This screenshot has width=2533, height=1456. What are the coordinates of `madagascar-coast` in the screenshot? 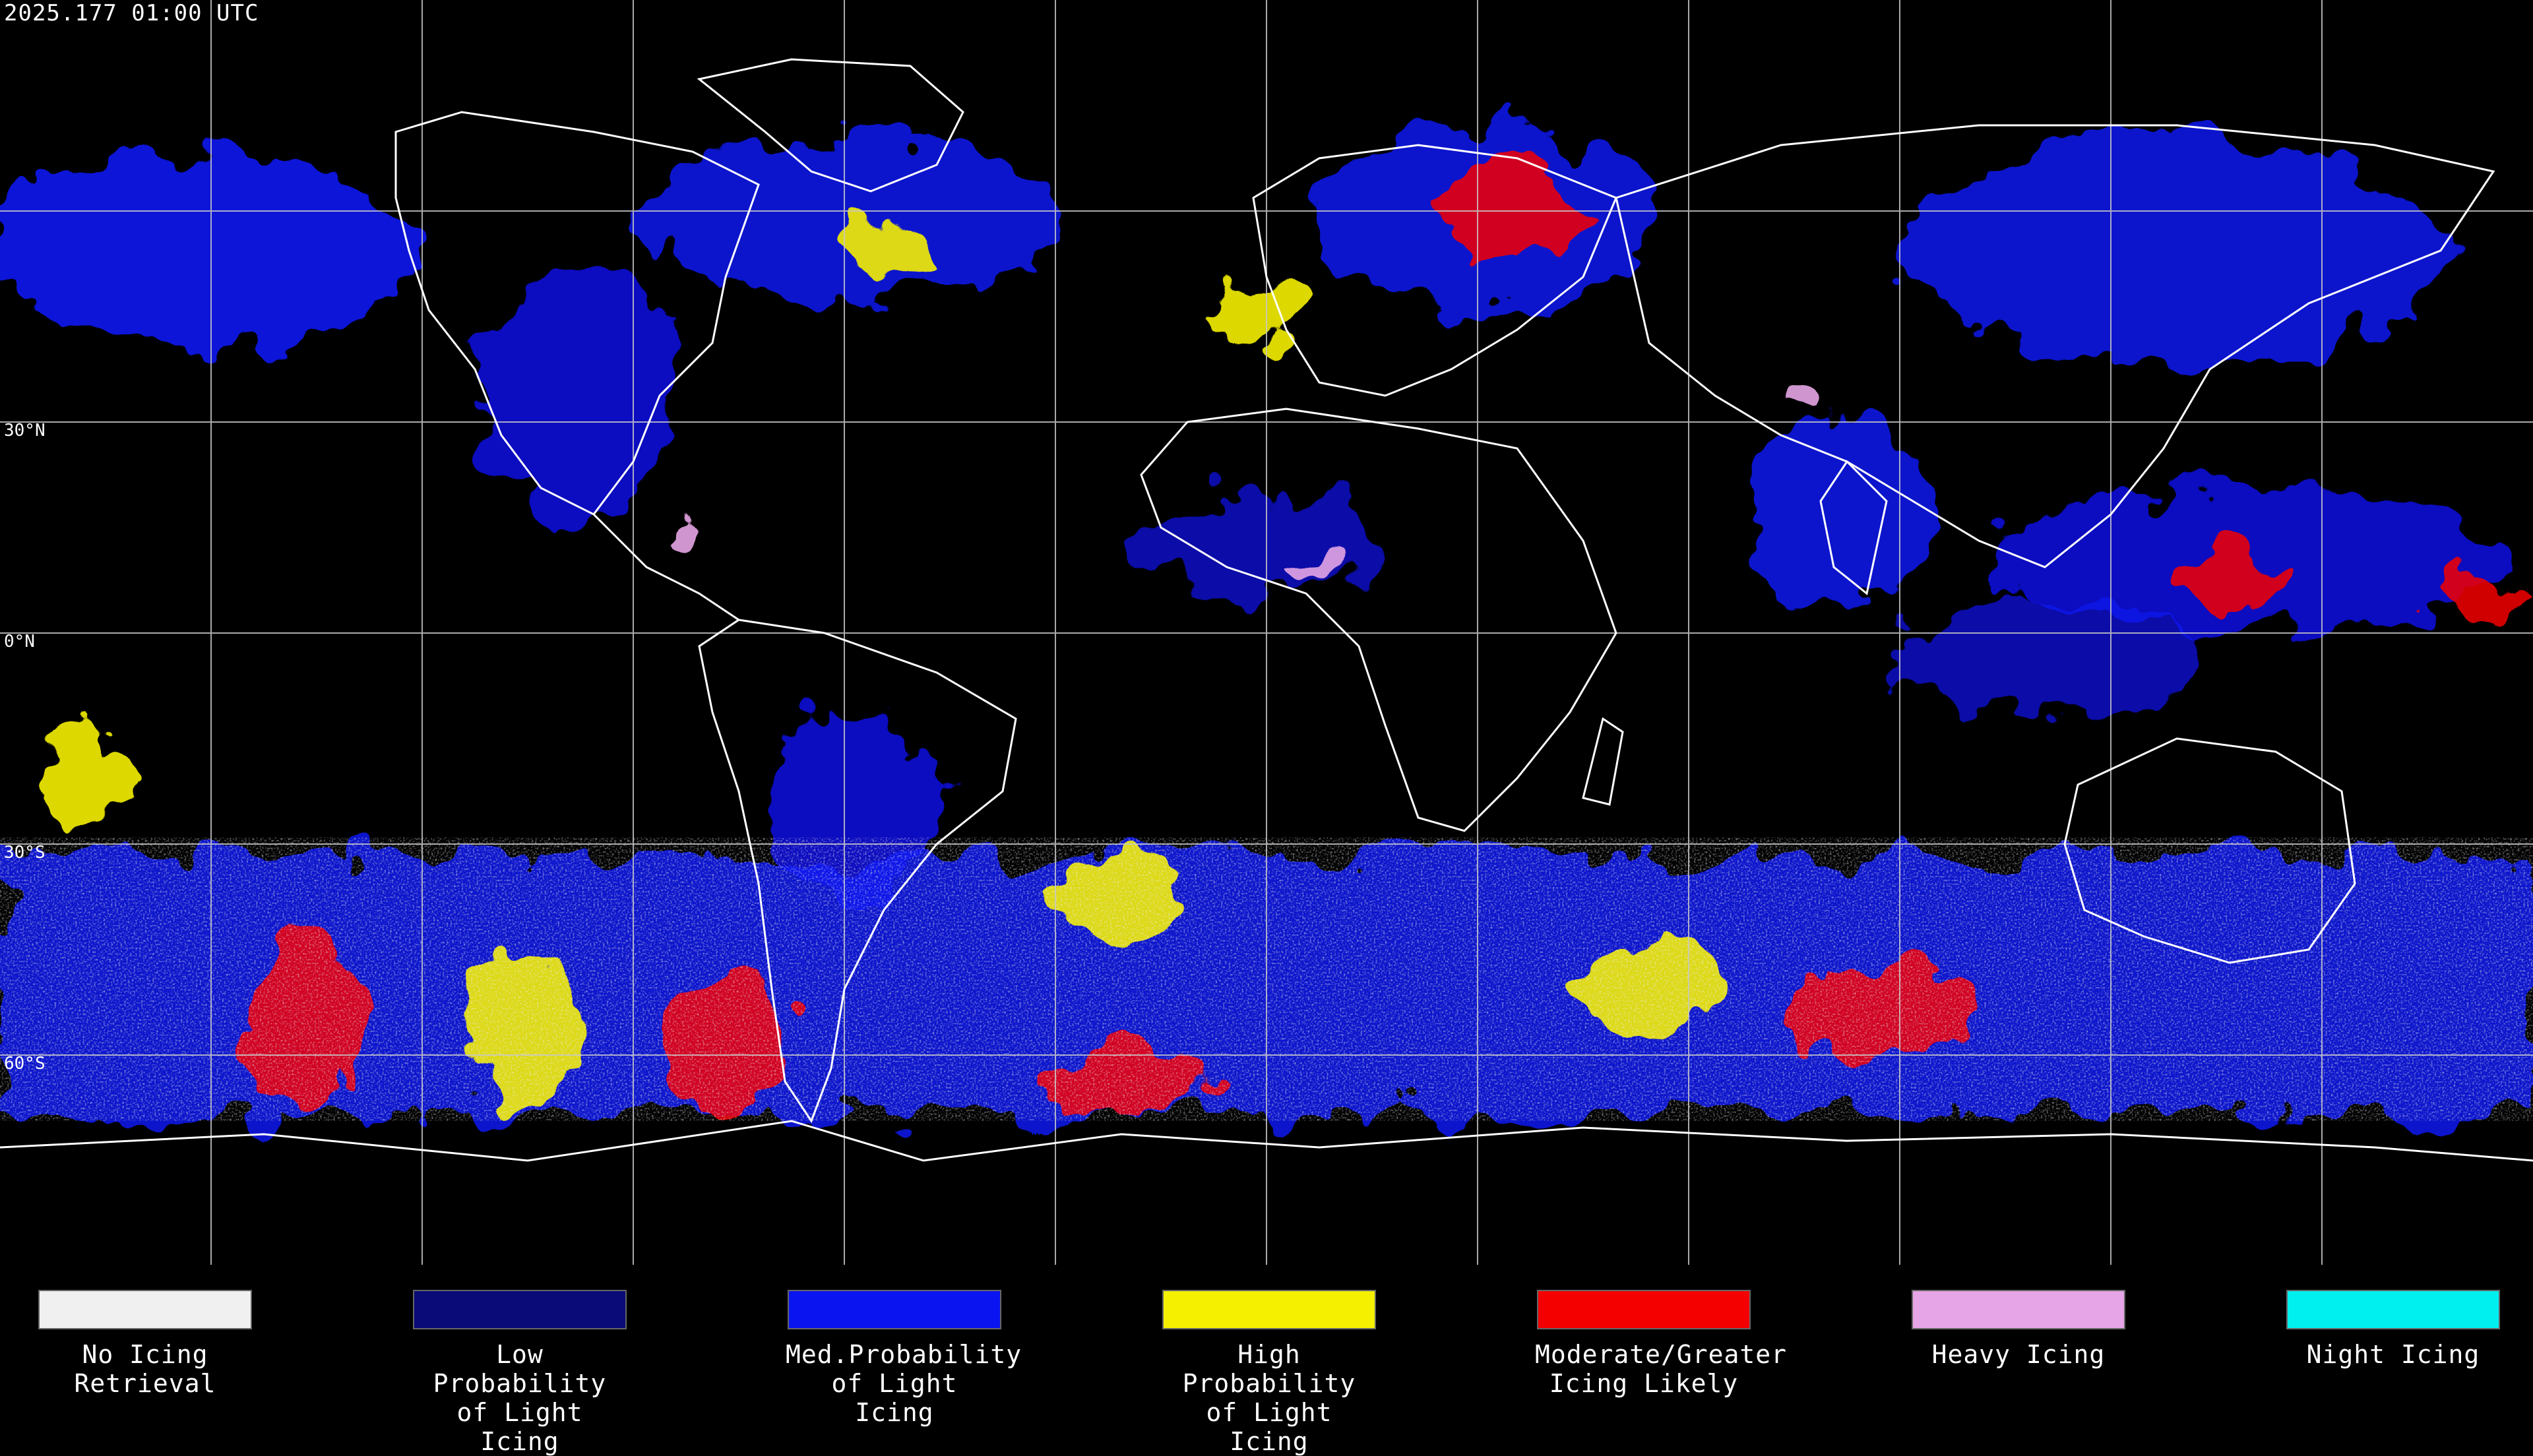 It's located at (1603, 761).